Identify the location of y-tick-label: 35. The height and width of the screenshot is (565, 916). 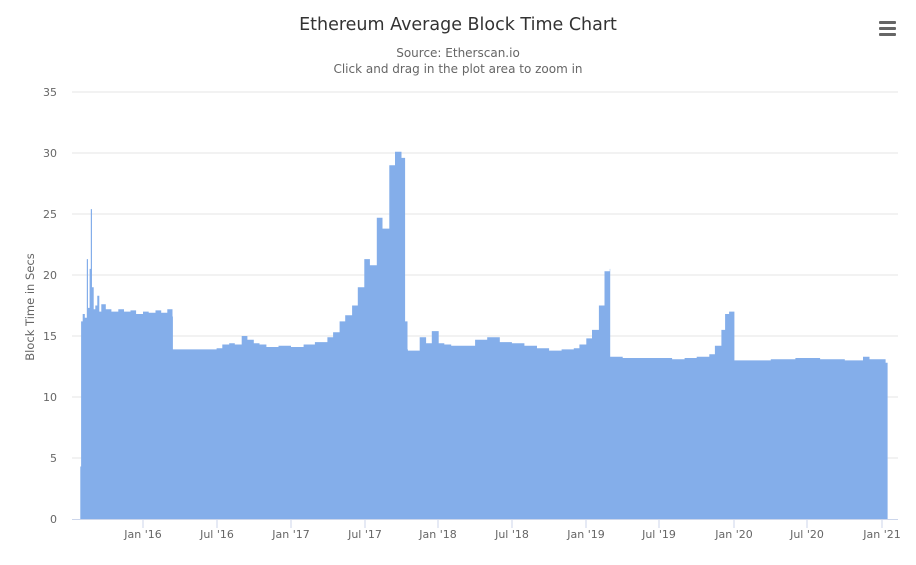
(50, 92).